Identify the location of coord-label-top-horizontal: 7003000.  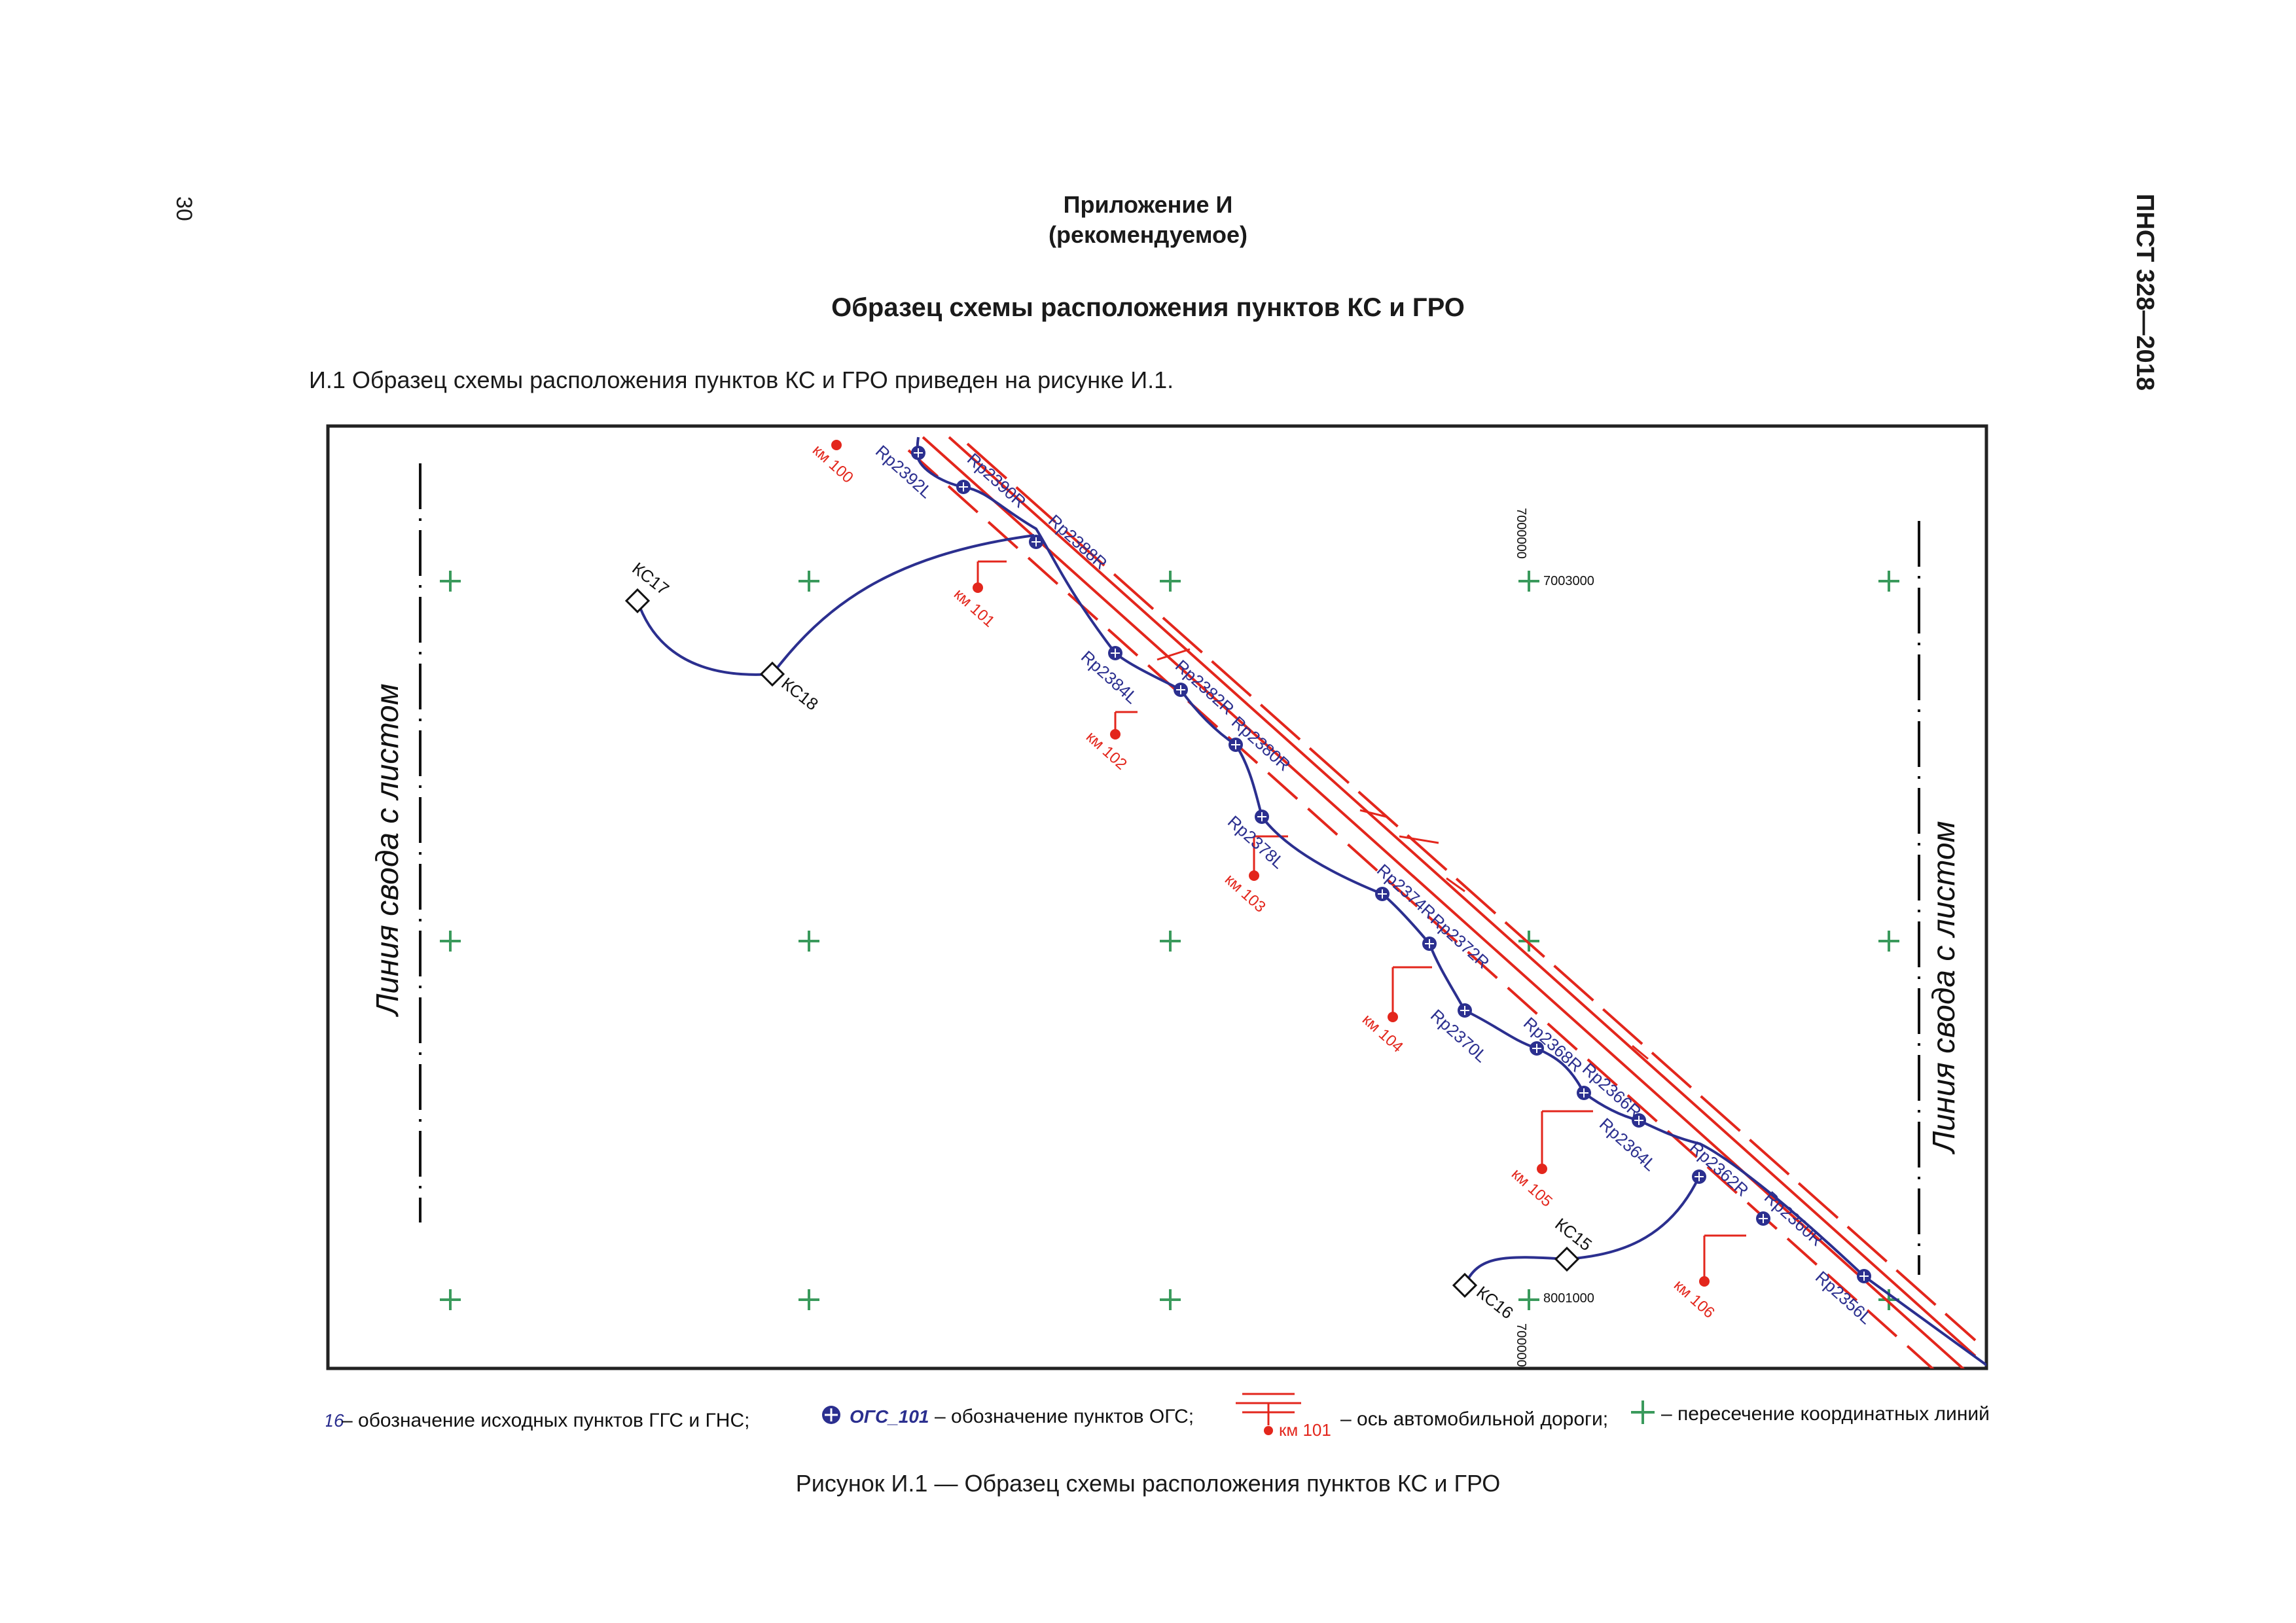
(1568, 581).